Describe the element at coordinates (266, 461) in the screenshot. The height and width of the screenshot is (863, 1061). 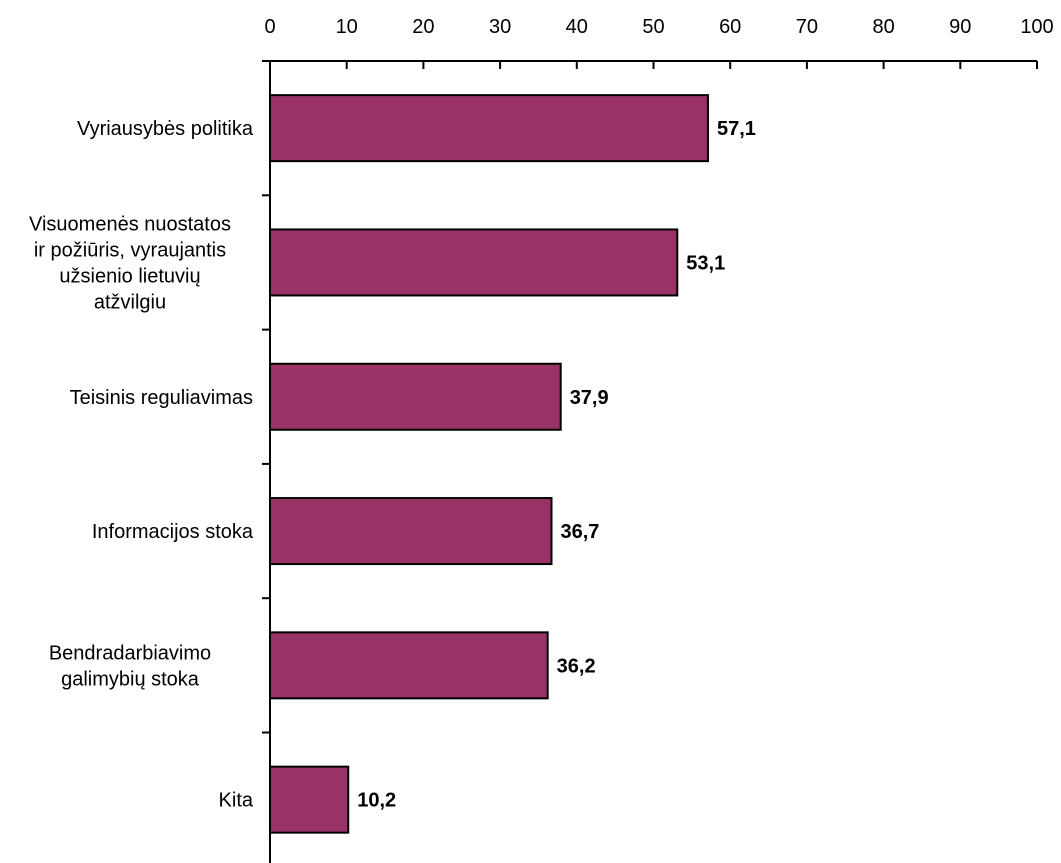
I see `y-axis` at that location.